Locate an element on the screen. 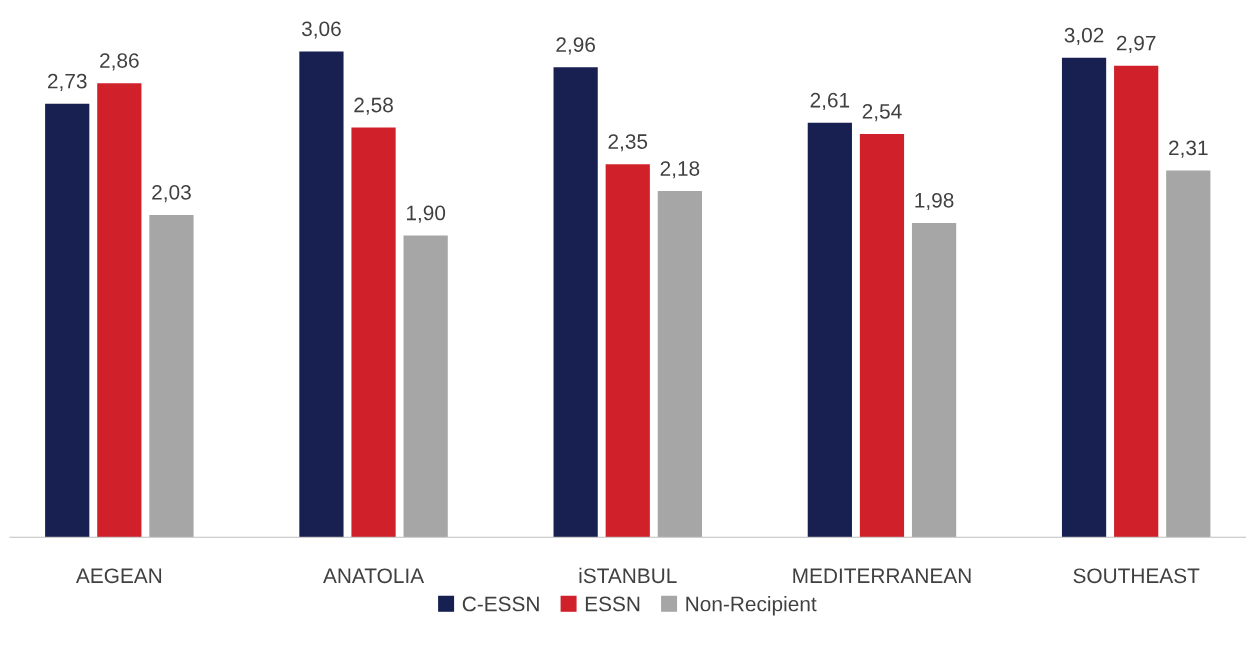 The width and height of the screenshot is (1253, 645). legend-label: ESSN is located at coordinates (612, 604).